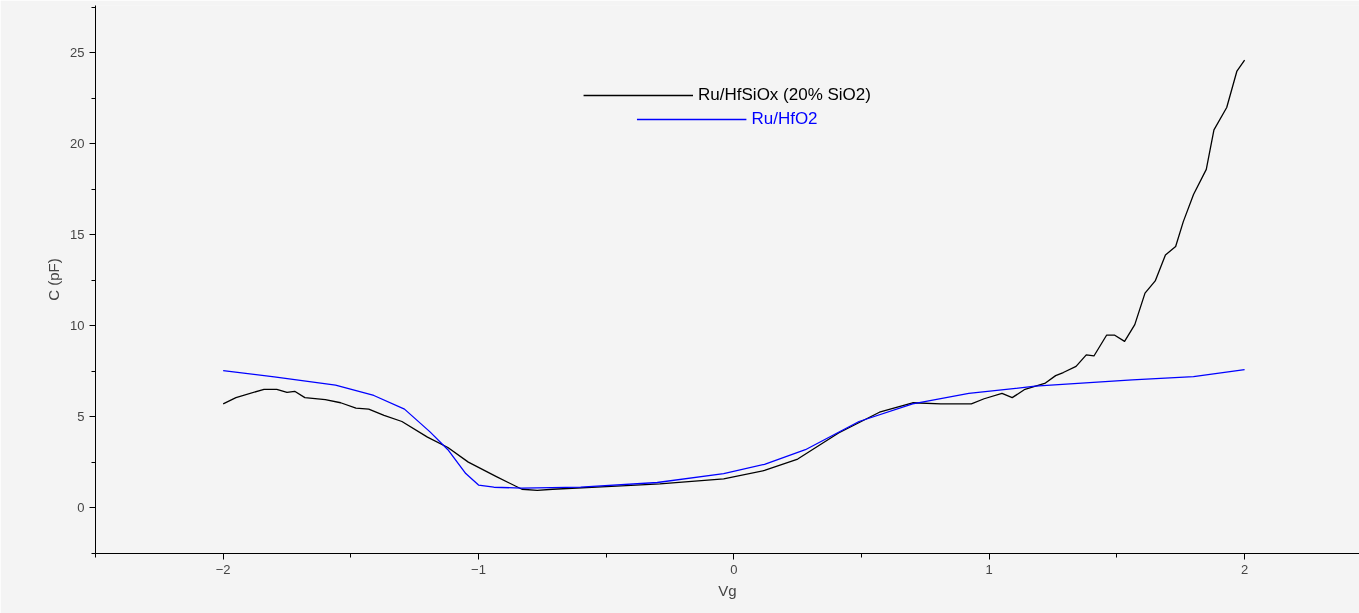  Describe the element at coordinates (77, 53) in the screenshot. I see `y-tick-label: 25` at that location.